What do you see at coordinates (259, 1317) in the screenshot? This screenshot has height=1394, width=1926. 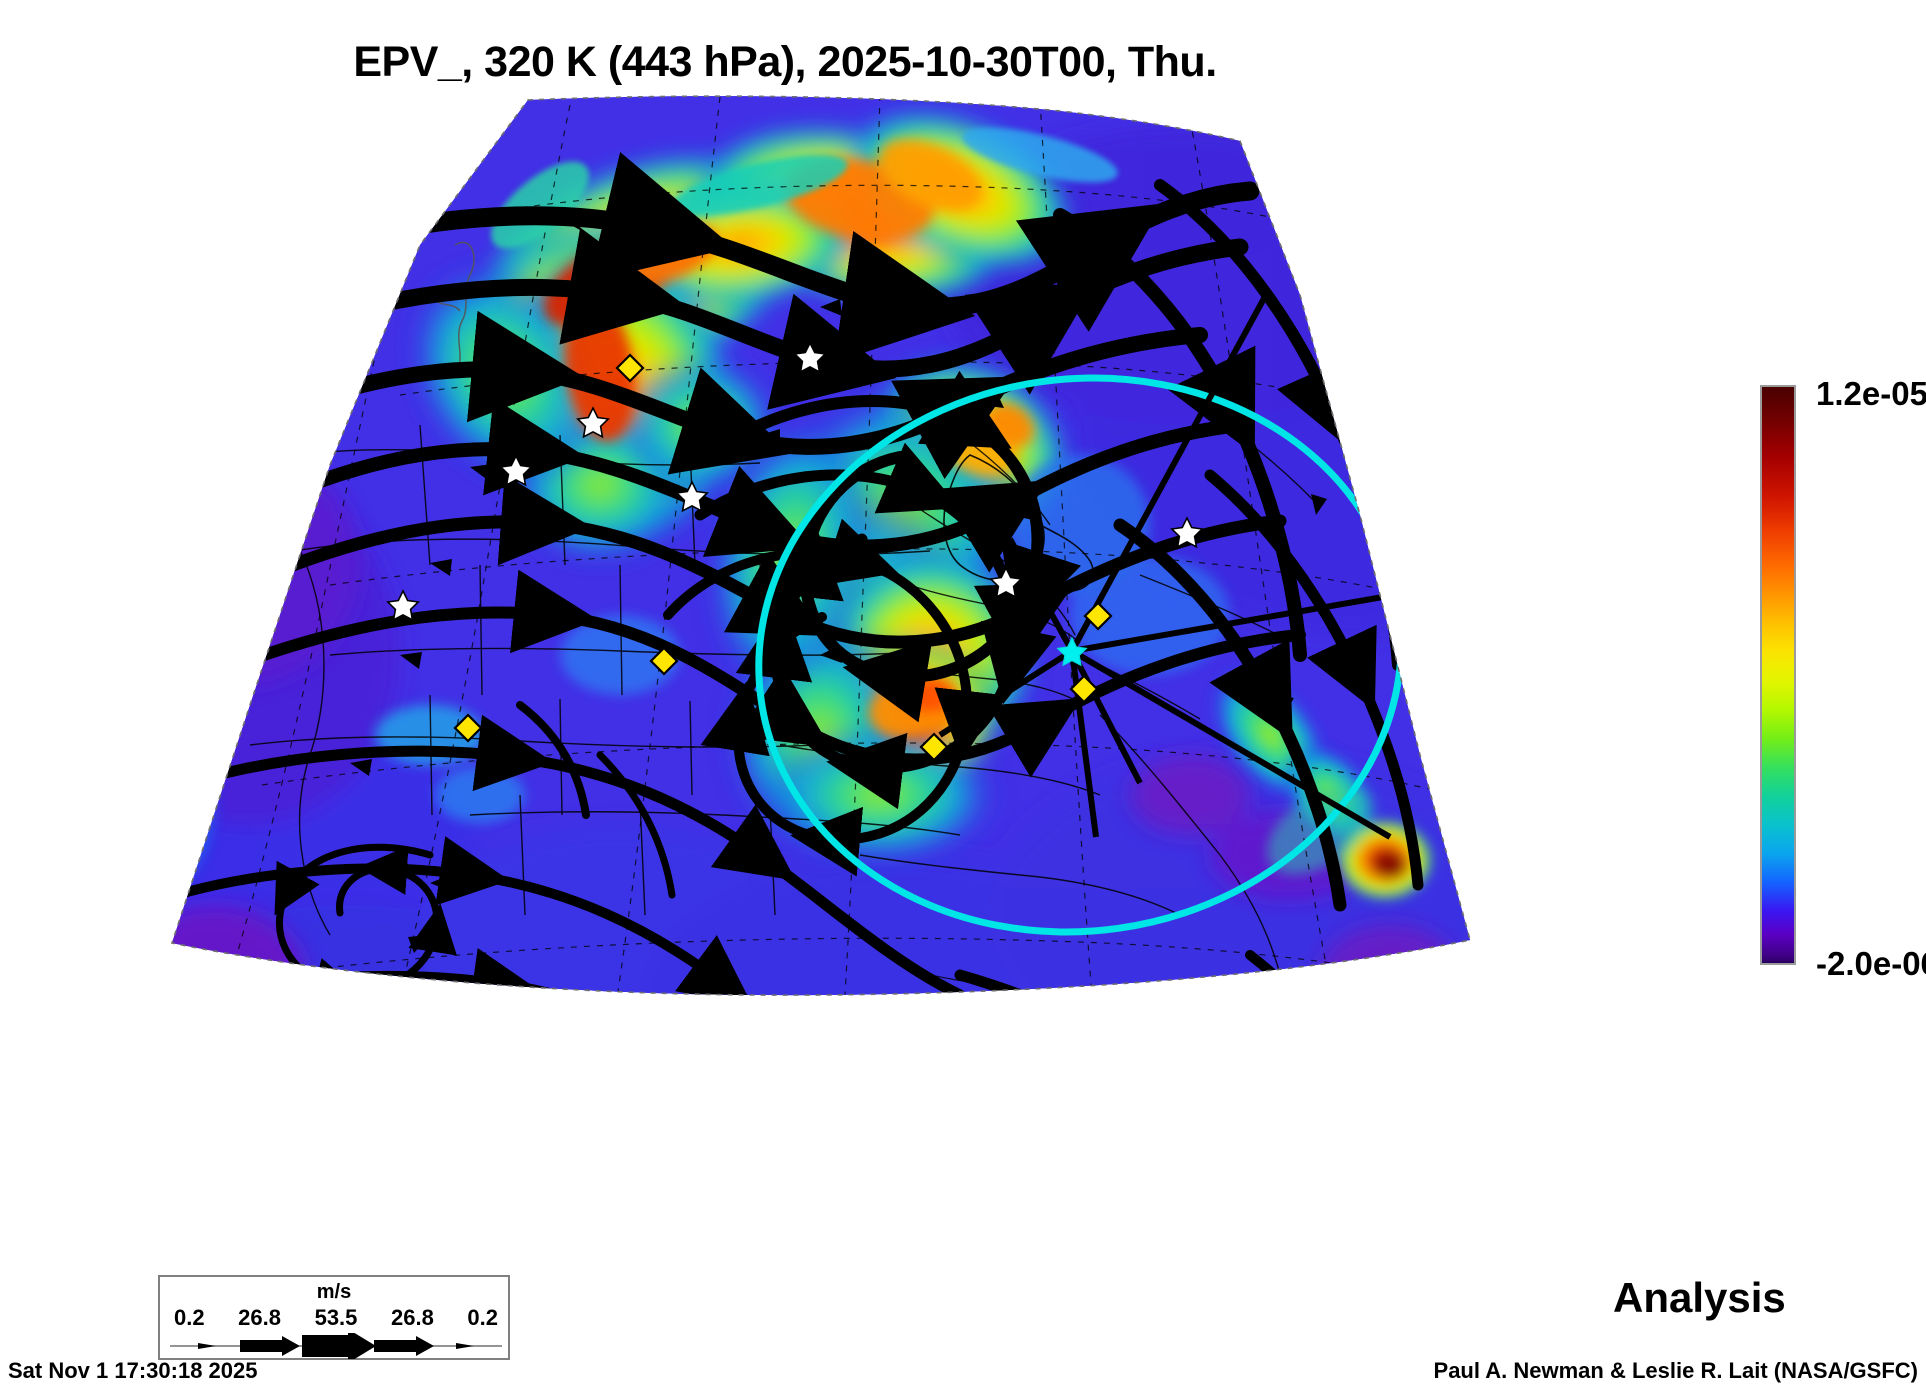 I see `wind-tick-2: 26.8` at bounding box center [259, 1317].